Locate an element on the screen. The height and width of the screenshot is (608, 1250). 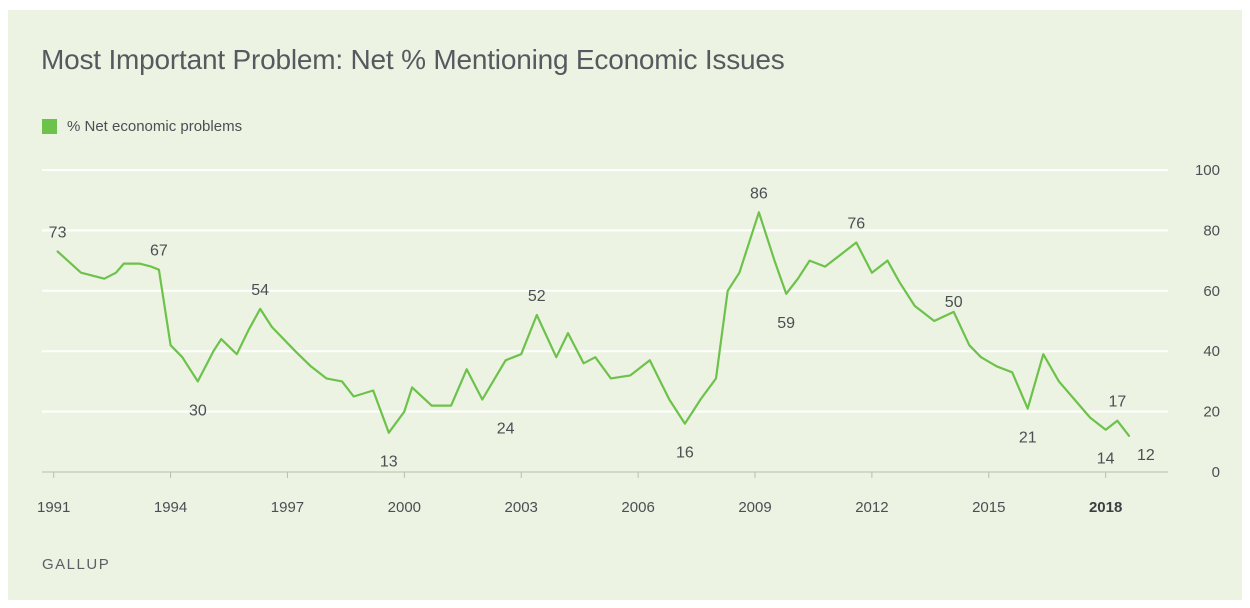
x-tick-label-2012: 2012 is located at coordinates (871, 507).